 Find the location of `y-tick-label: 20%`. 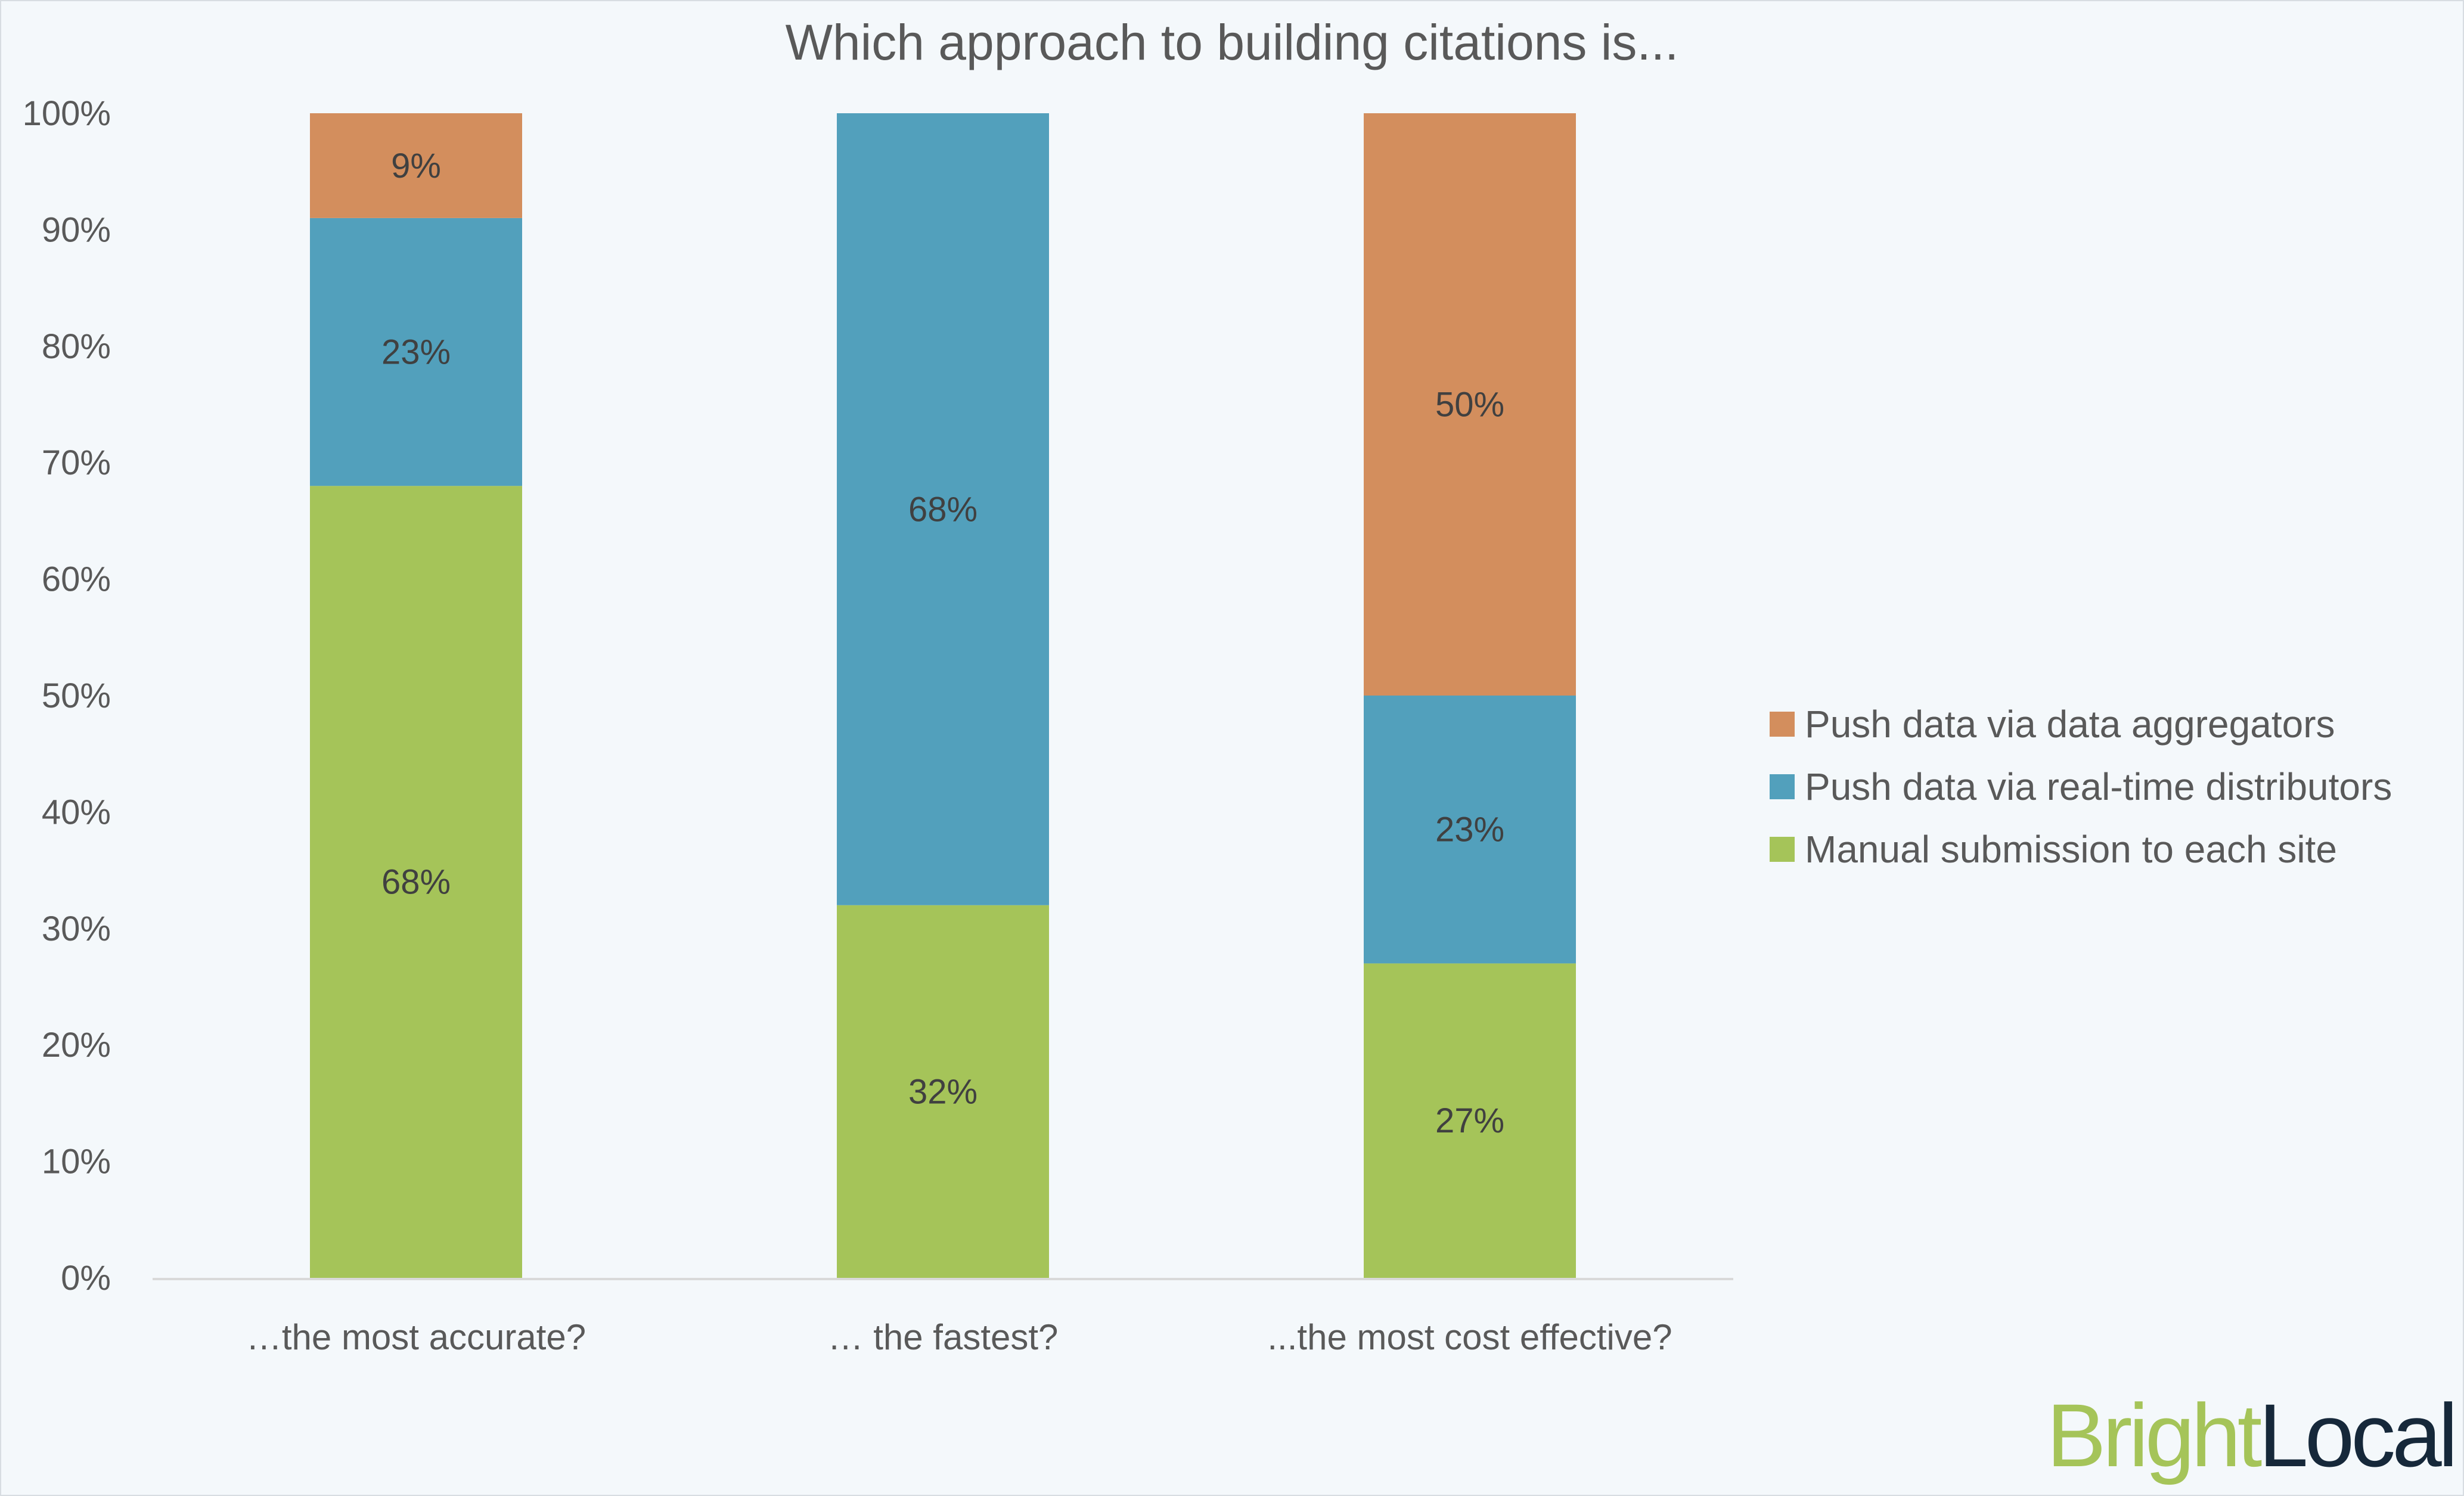

y-tick-label: 20% is located at coordinates (76, 1045).